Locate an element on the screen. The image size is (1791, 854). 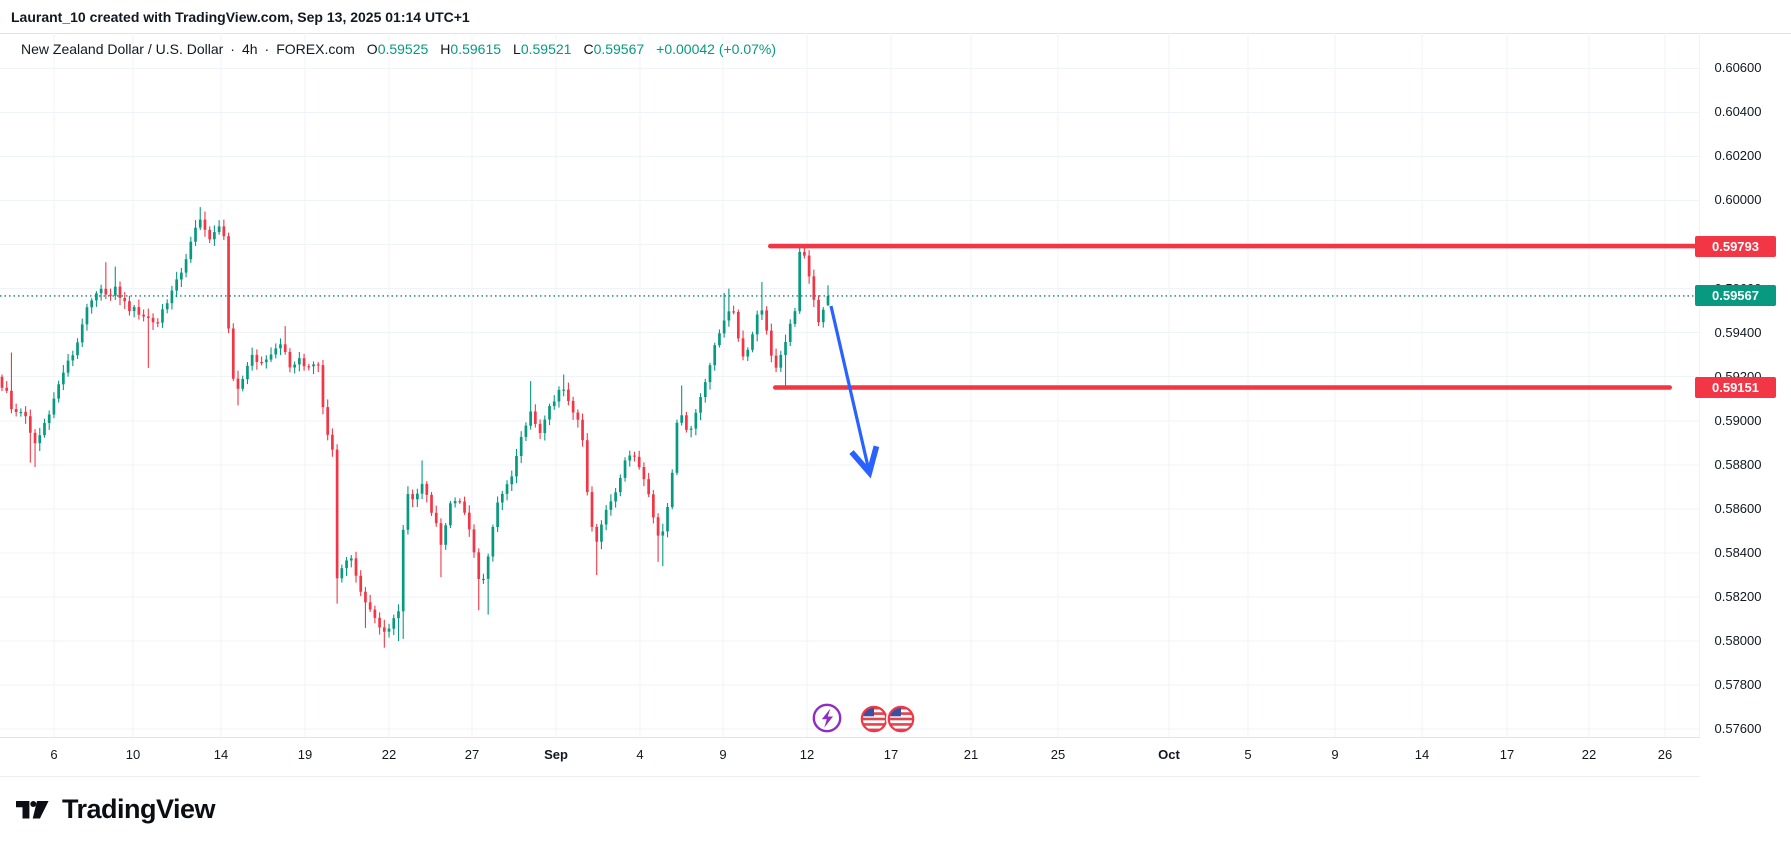
ohlc-value: 0.59521 is located at coordinates (546, 49).